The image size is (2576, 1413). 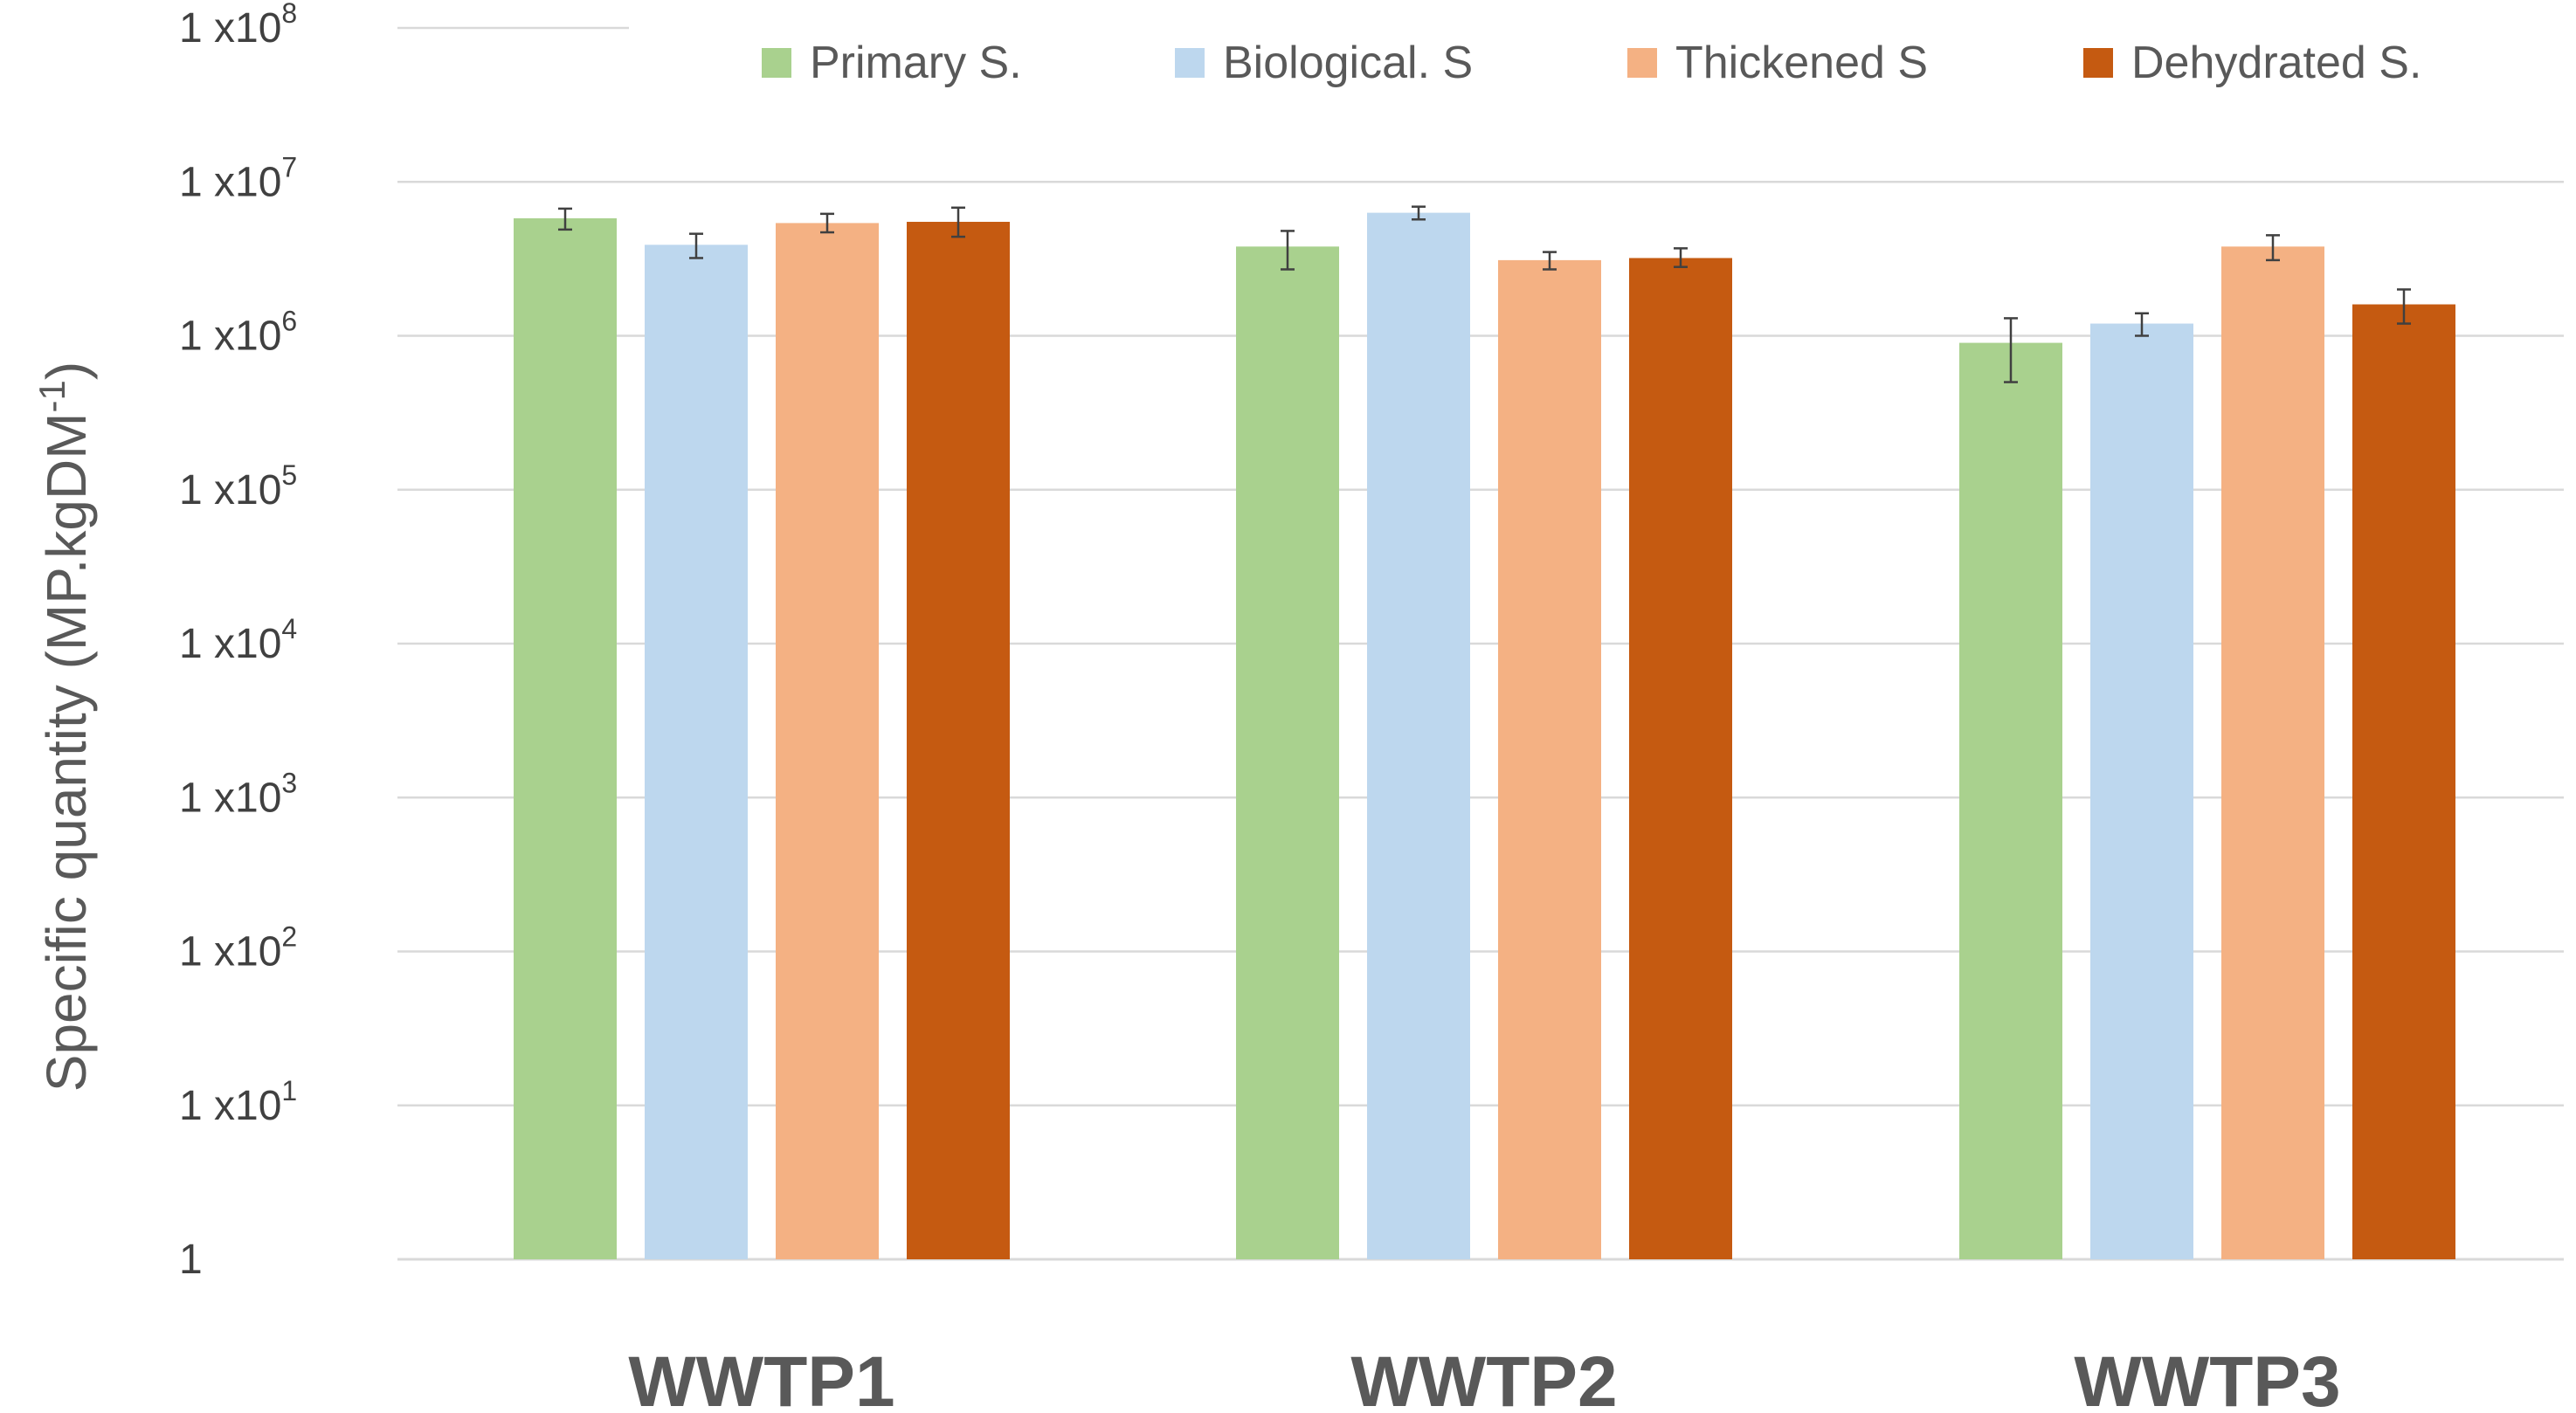 I want to click on y-tick-exponent: 7, so click(x=289, y=167).